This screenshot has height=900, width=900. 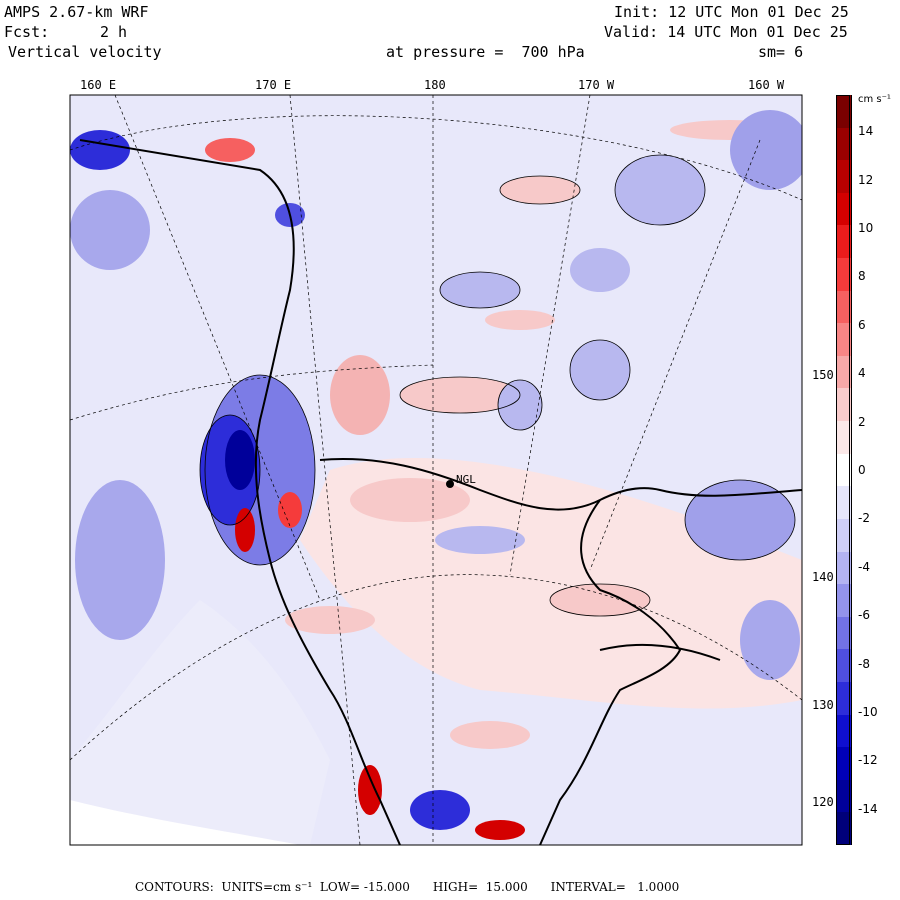 What do you see at coordinates (866, 179) in the screenshot?
I see `colorbar-tick-label: 12` at bounding box center [866, 179].